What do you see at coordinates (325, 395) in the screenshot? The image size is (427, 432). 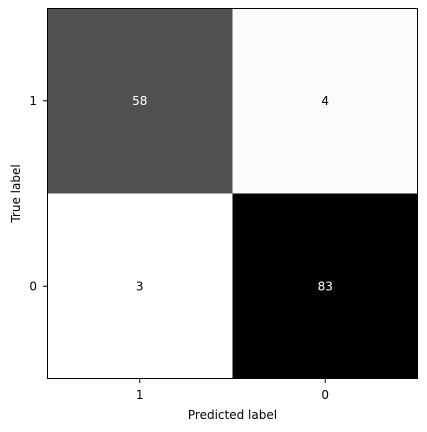 I see `x-tick-label: 0` at bounding box center [325, 395].